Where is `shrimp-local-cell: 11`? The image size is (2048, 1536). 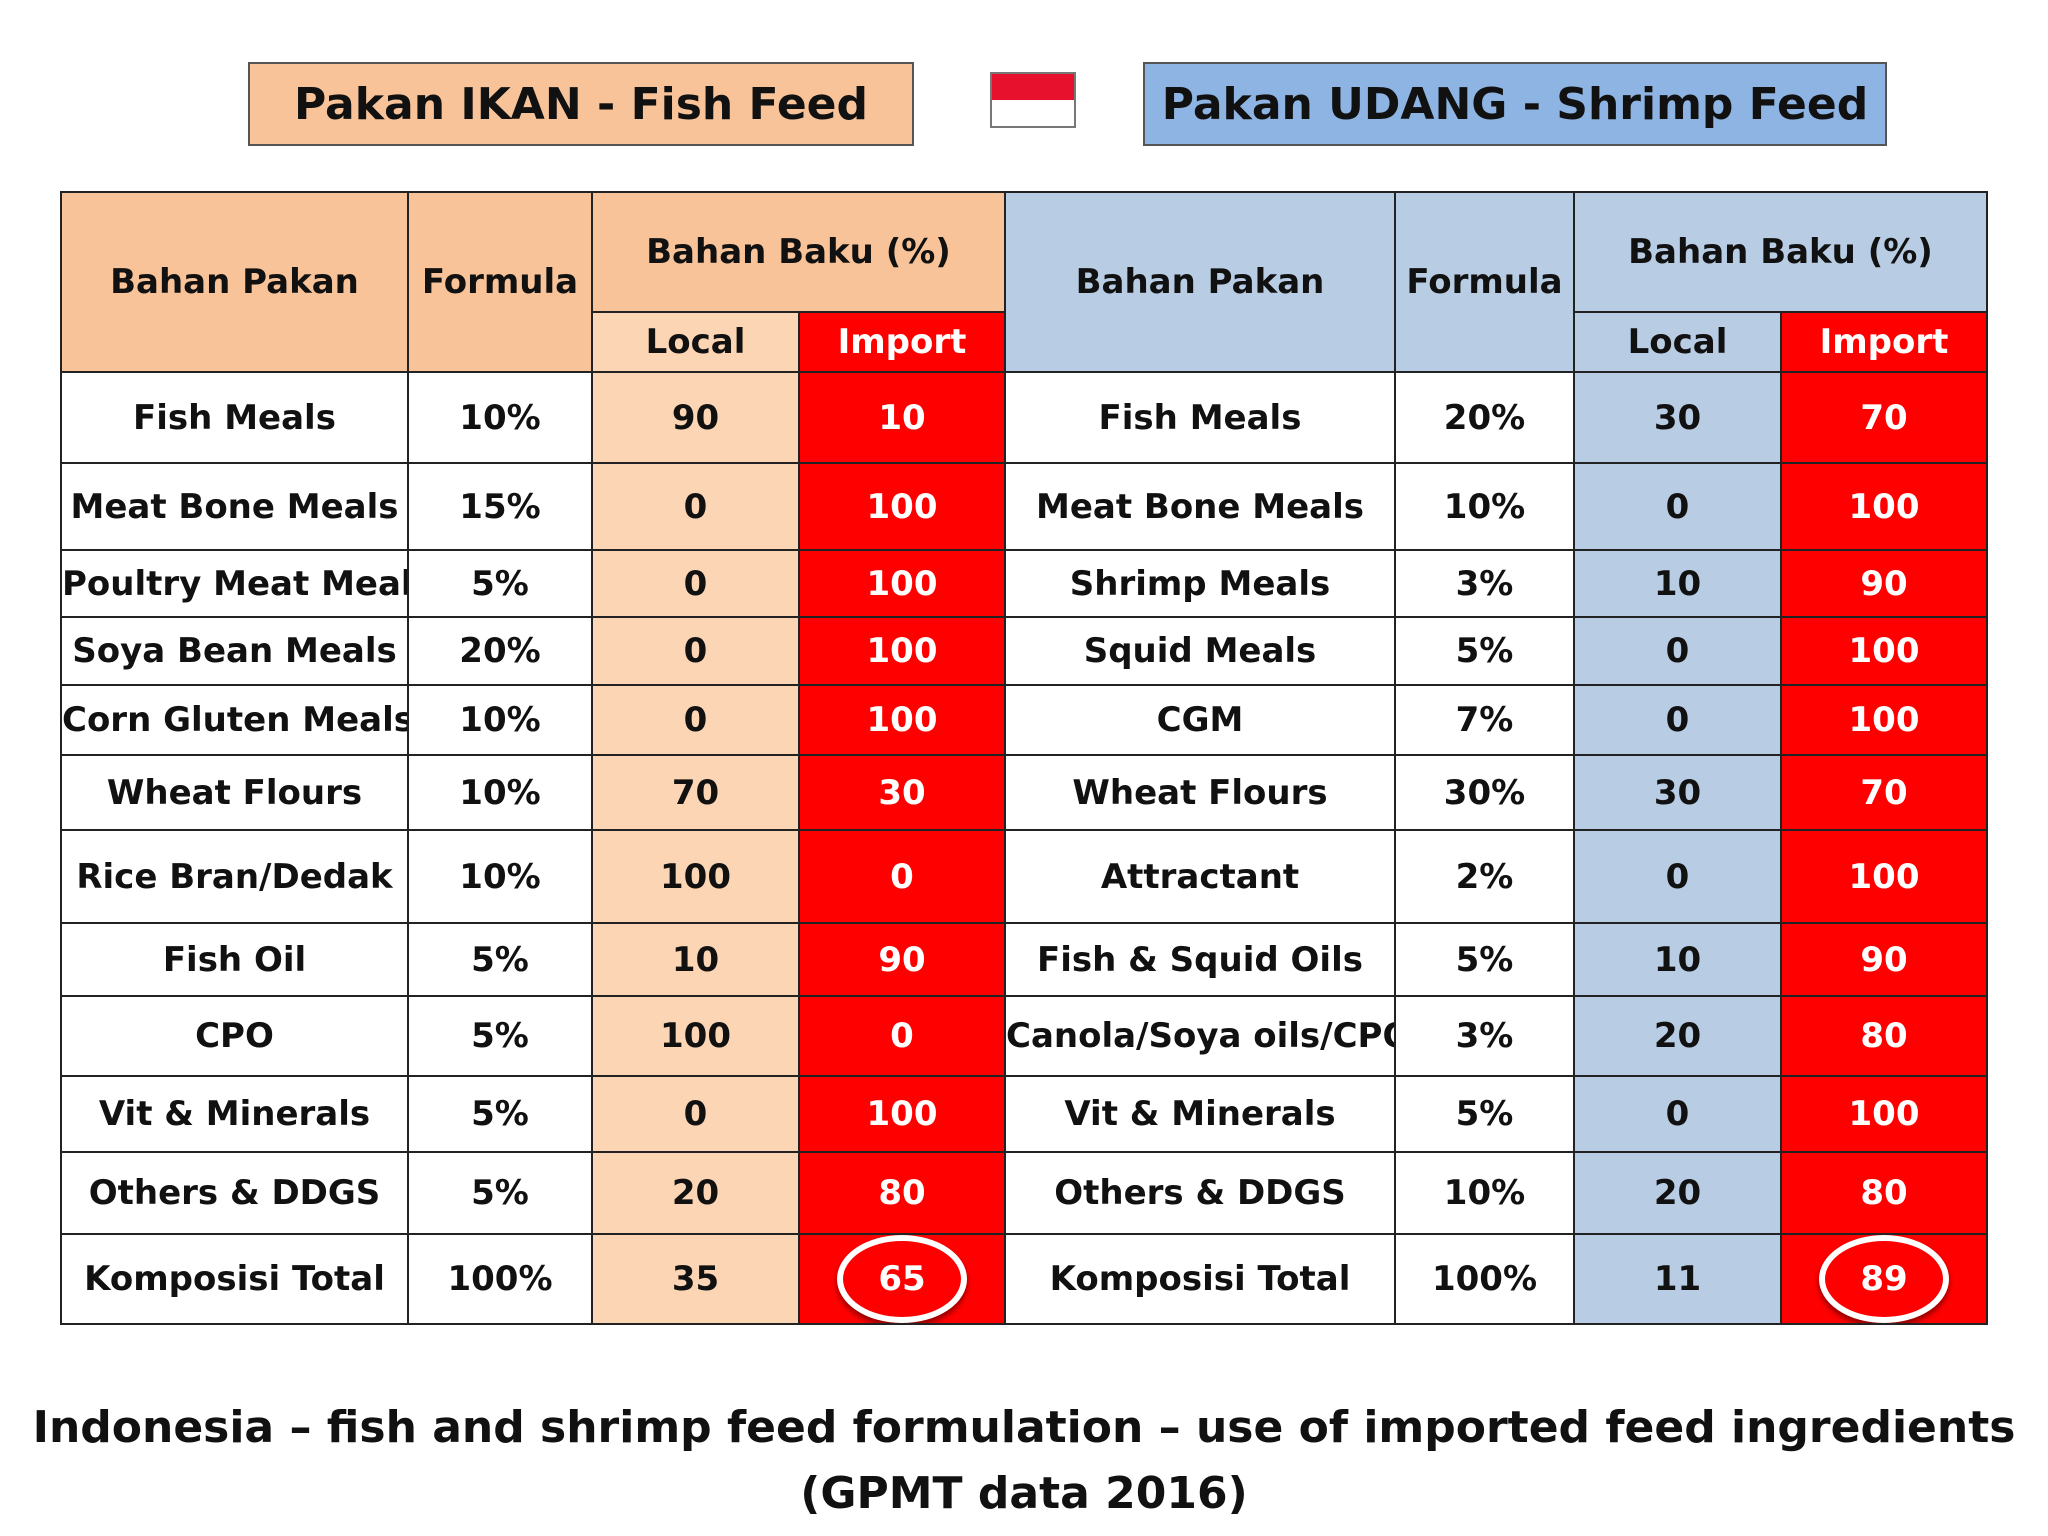 shrimp-local-cell: 11 is located at coordinates (1677, 1279).